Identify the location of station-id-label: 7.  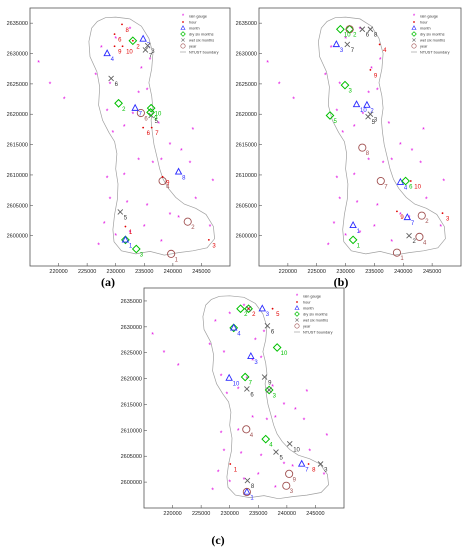
(307, 471).